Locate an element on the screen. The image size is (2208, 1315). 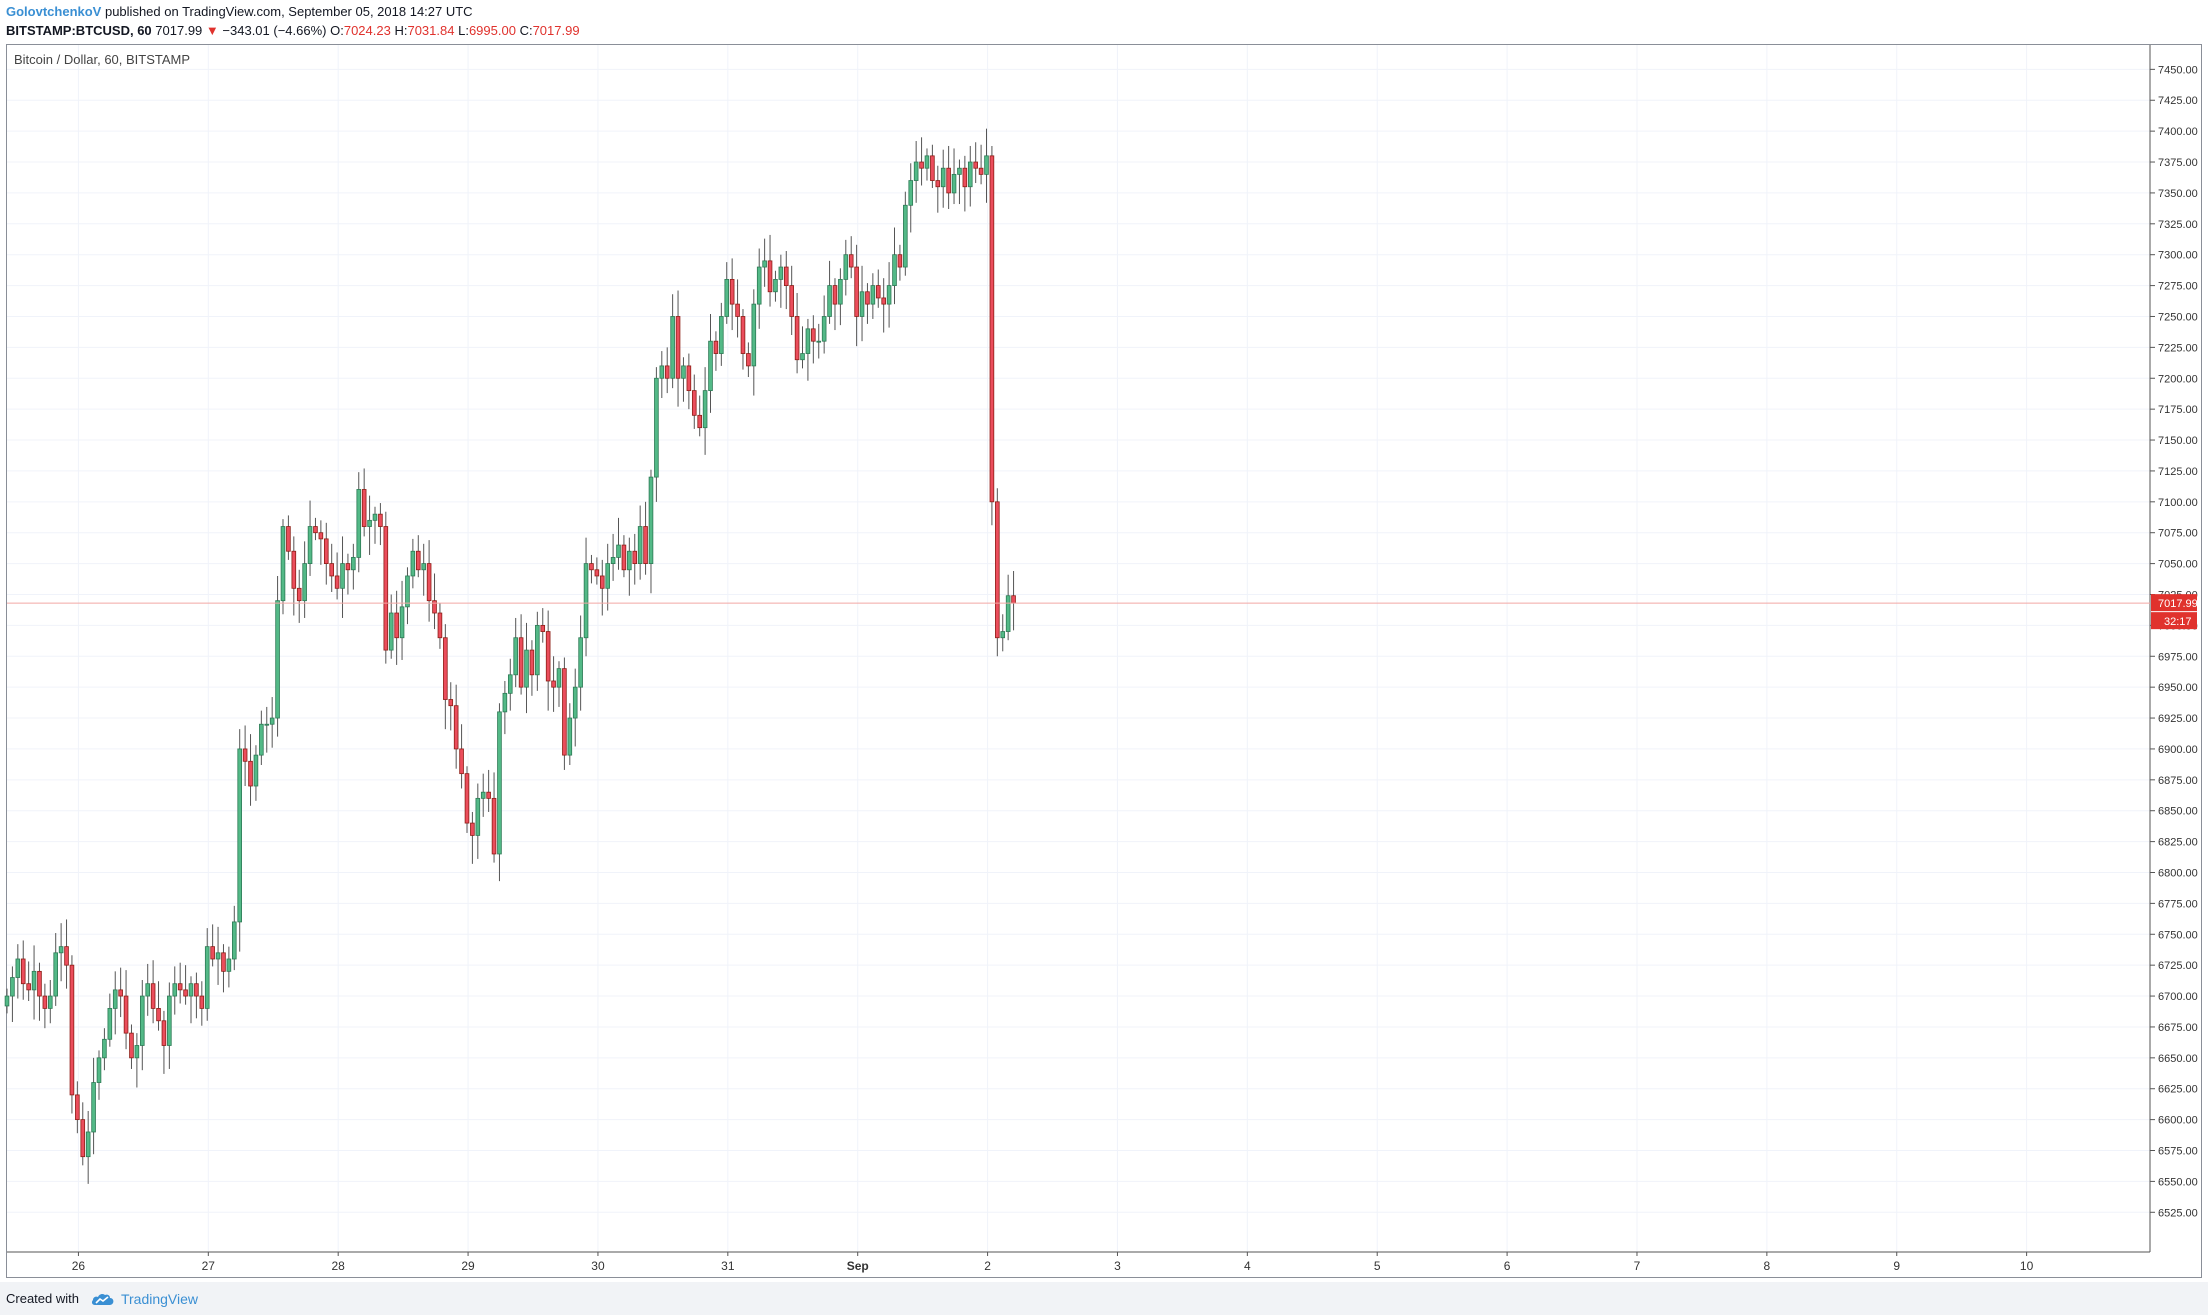
y-tick-label: 7200.00 is located at coordinates (2178, 379).